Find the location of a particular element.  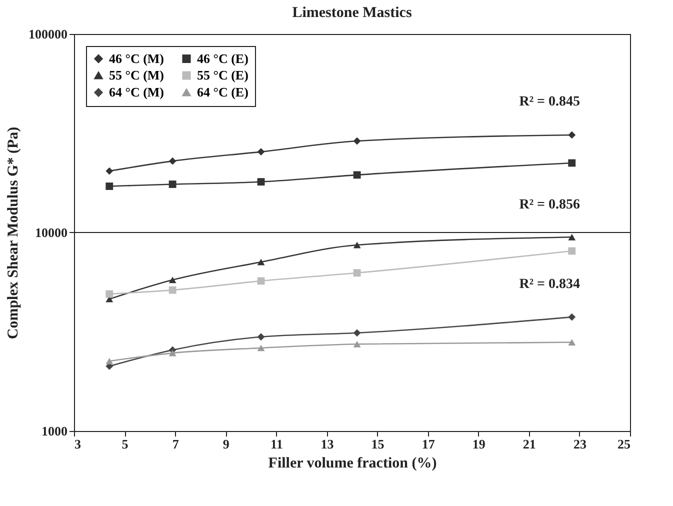

x-tick-label: 15 is located at coordinates (378, 444).